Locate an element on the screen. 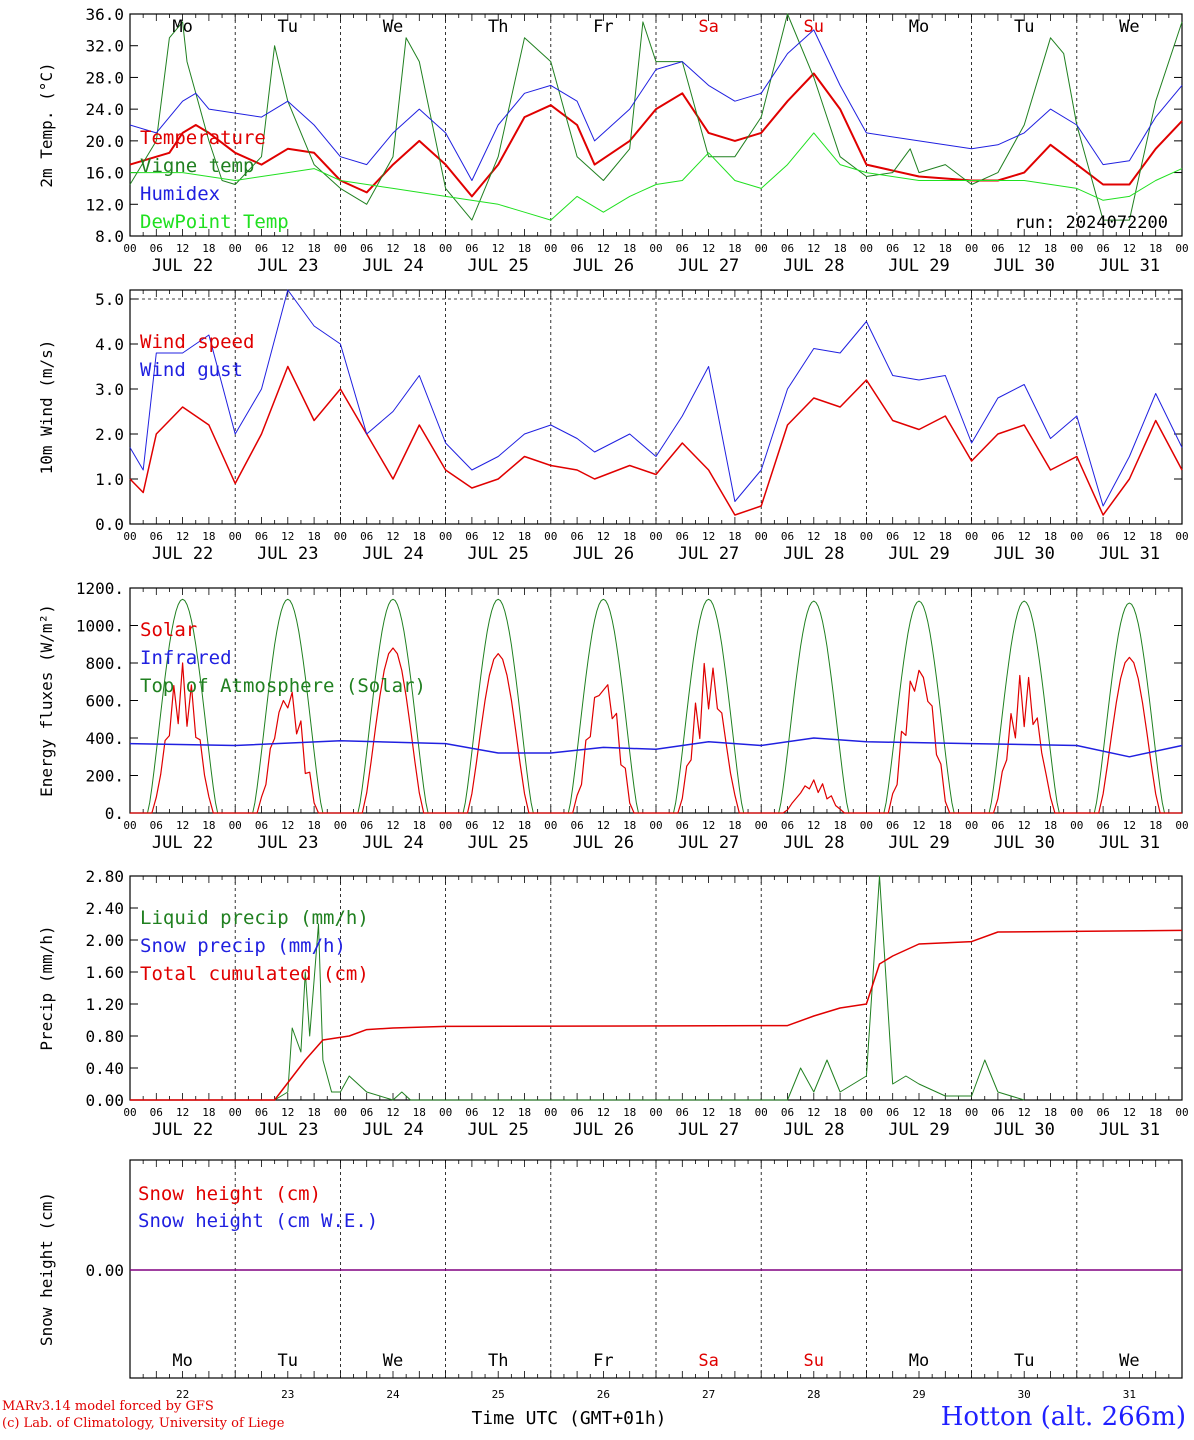 The width and height of the screenshot is (1194, 1440). date-label: JUL 23 is located at coordinates (287, 843).